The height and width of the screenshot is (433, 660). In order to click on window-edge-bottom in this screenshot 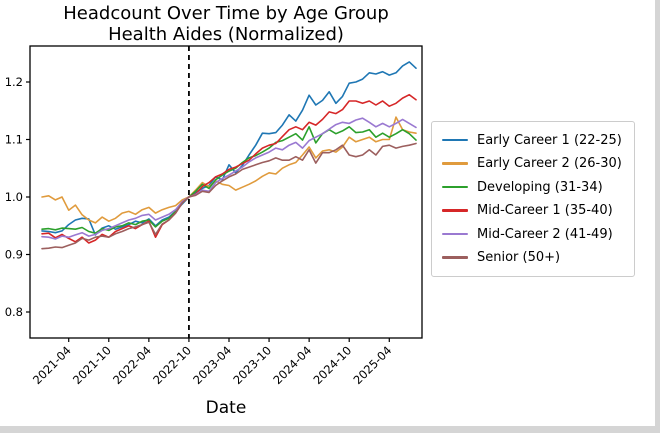, I will do `click(330, 429)`.